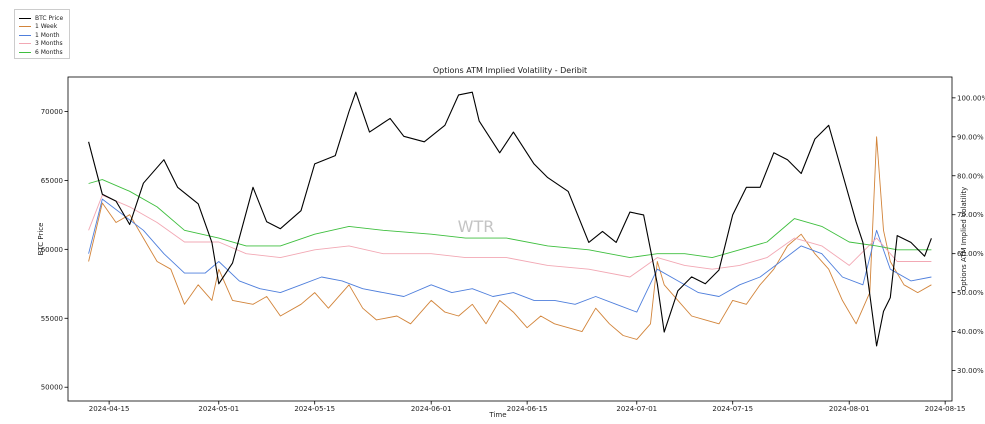  I want to click on y-right-tick-label: 90.00%, so click(970, 137).